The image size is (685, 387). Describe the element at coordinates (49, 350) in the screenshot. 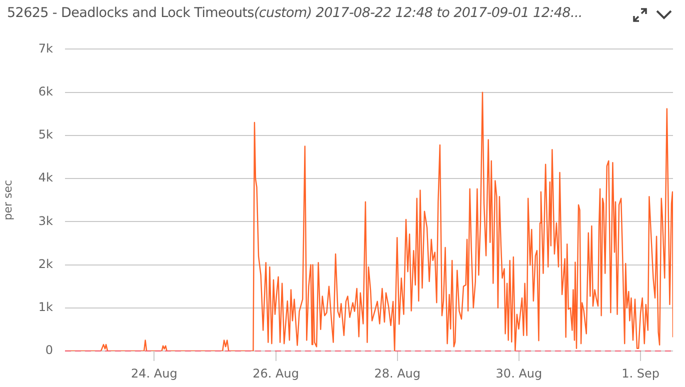

I see `y-tick-label: 0` at that location.